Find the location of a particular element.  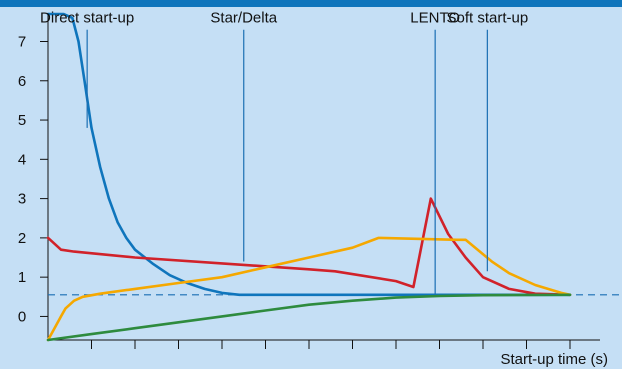

y-tick-label: 1 is located at coordinates (22, 277).